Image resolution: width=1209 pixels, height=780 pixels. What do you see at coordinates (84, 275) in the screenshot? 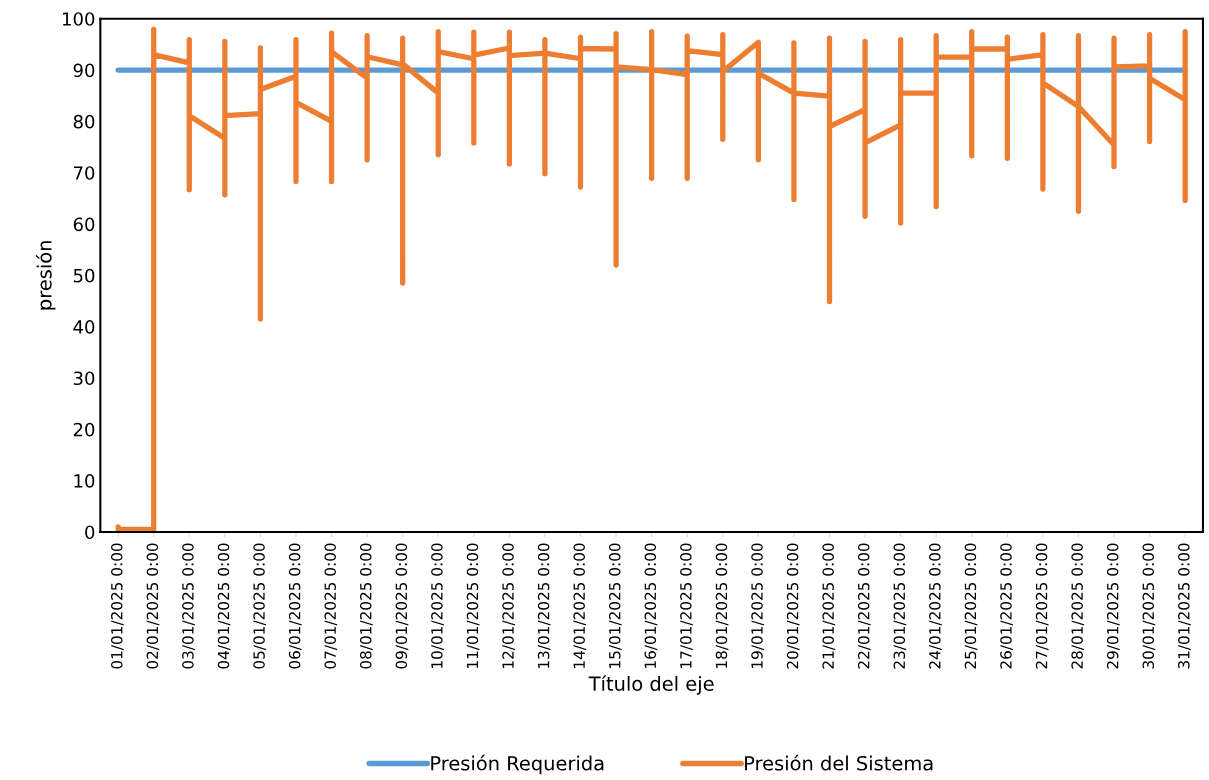
I see `y-tick-label: 50` at bounding box center [84, 275].